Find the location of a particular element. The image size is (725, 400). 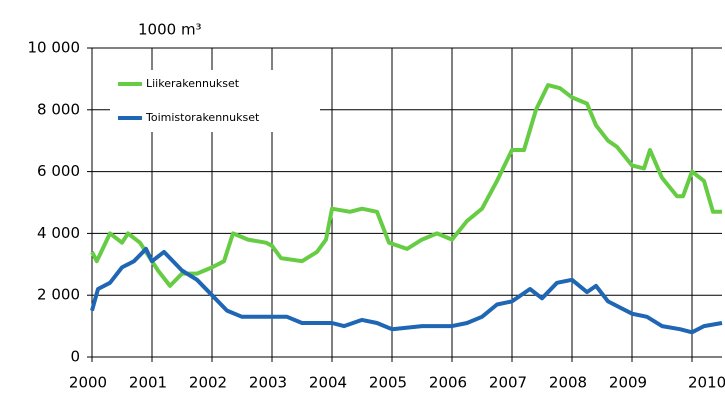

y-tick-label: 8 000 is located at coordinates (58, 109).